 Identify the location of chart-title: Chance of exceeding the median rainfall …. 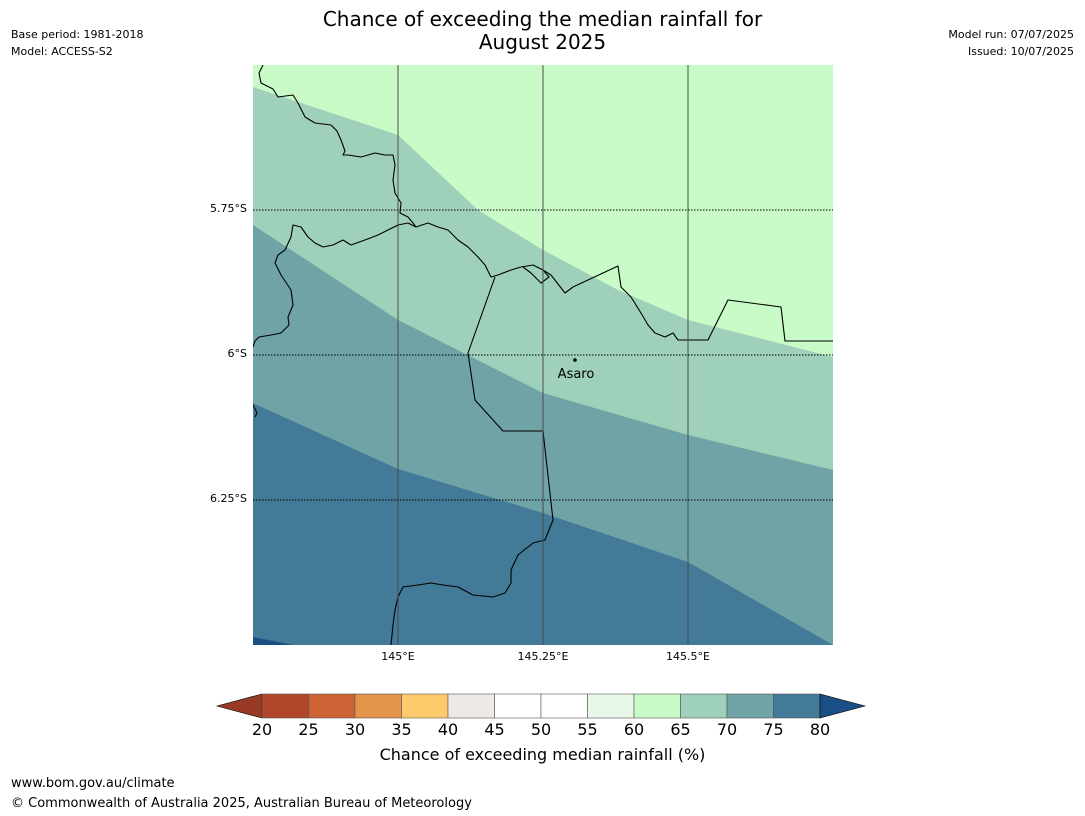
(542, 31).